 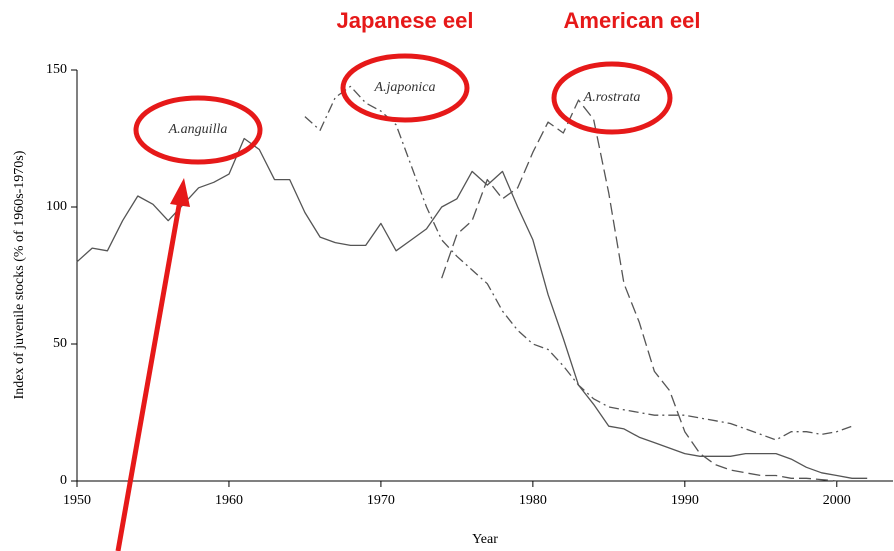 I want to click on x-tick-label: 2000, so click(x=837, y=500).